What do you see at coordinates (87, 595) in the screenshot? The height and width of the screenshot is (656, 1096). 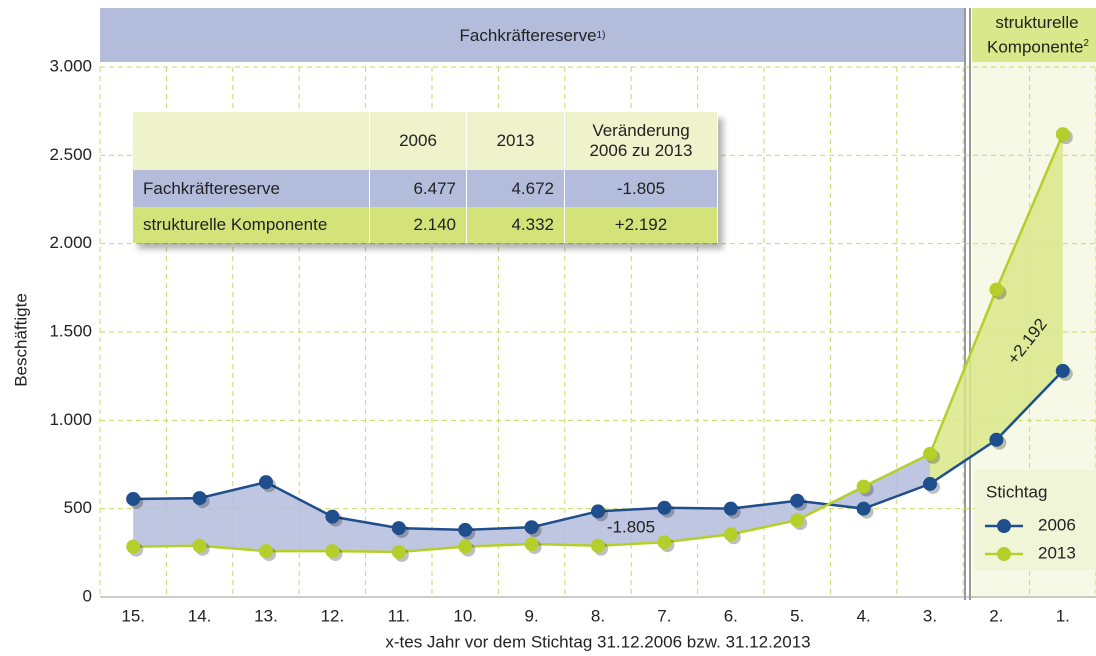 I see `y-tick-label: 0` at bounding box center [87, 595].